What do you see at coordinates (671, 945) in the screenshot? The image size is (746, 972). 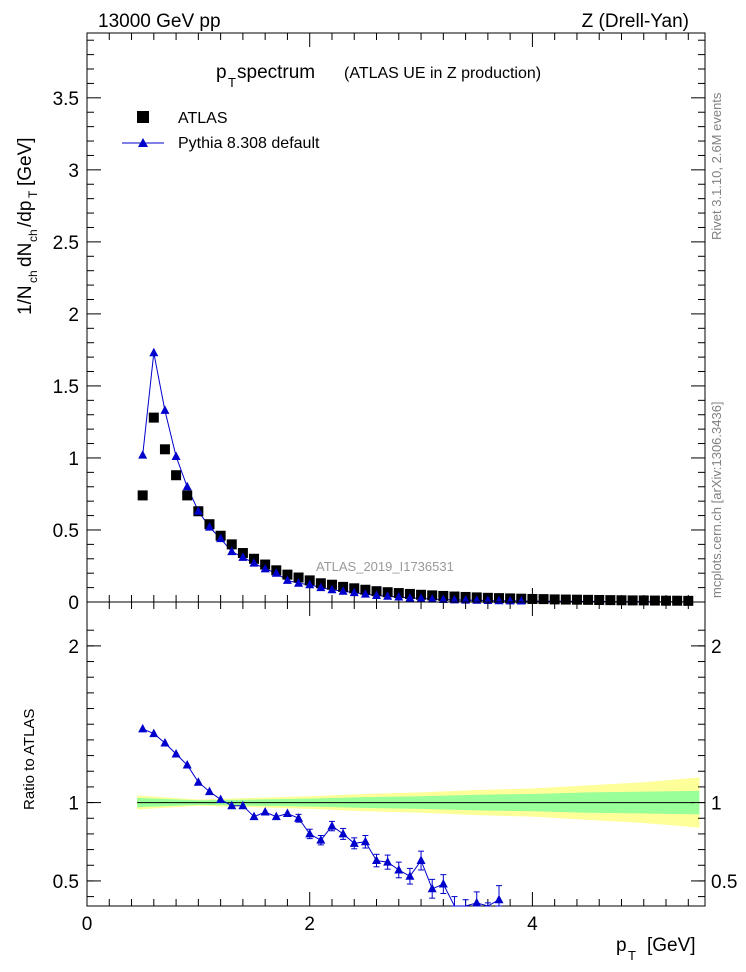 I see `xlabel-unit: [GeV]` at bounding box center [671, 945].